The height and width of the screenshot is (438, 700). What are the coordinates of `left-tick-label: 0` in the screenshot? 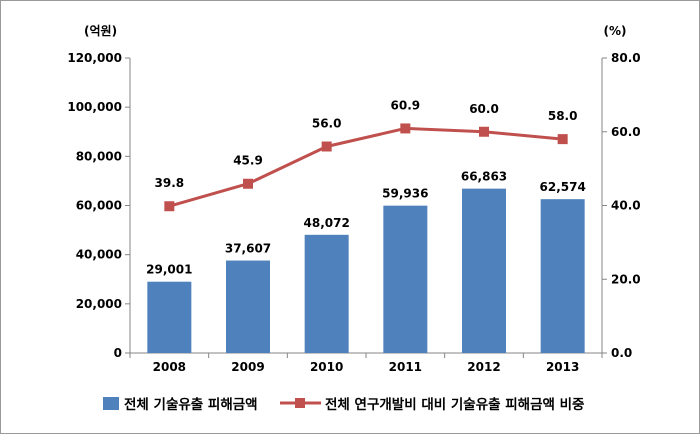 It's located at (118, 353).